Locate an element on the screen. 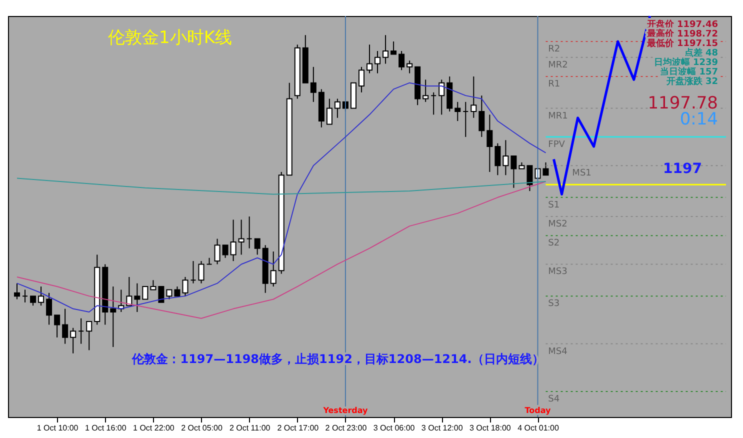 The image size is (743, 438). x-tick-label: 2 Oct 23:00 is located at coordinates (346, 428).